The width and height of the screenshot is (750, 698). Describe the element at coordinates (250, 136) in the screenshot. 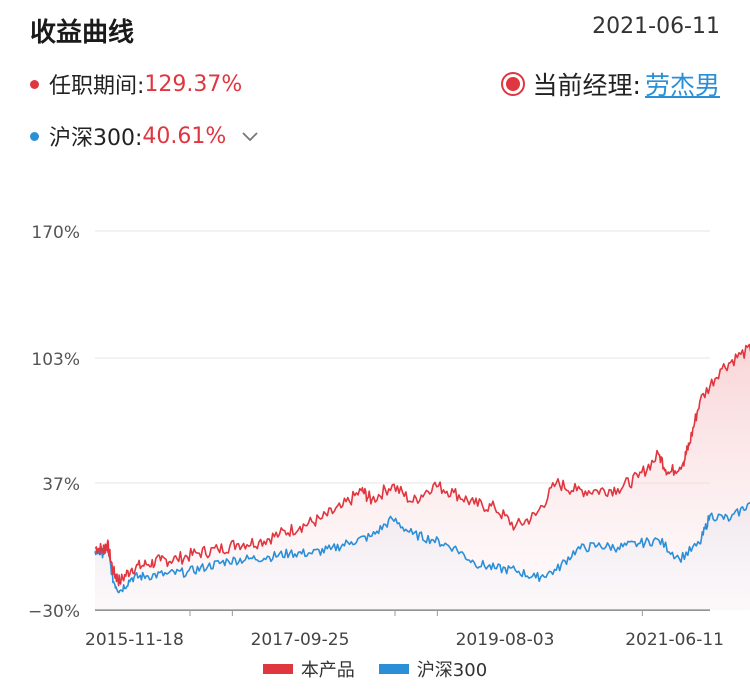

I see `chevron-down-icon` at that location.